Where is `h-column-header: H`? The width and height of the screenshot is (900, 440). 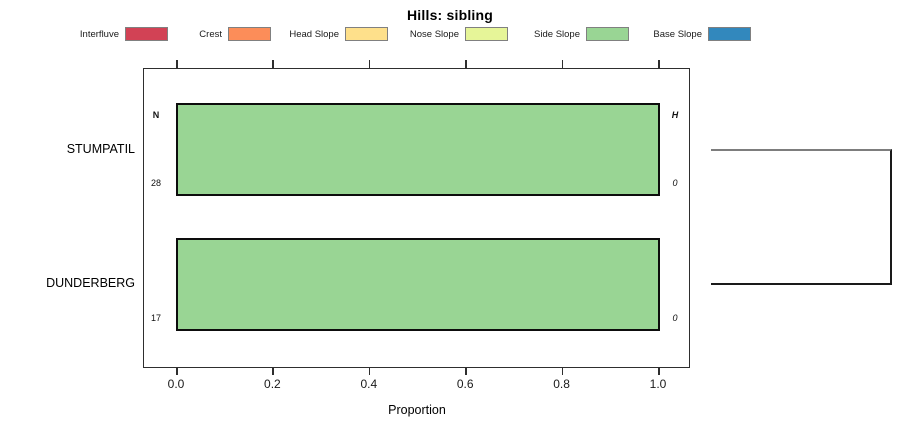 h-column-header: H is located at coordinates (675, 115).